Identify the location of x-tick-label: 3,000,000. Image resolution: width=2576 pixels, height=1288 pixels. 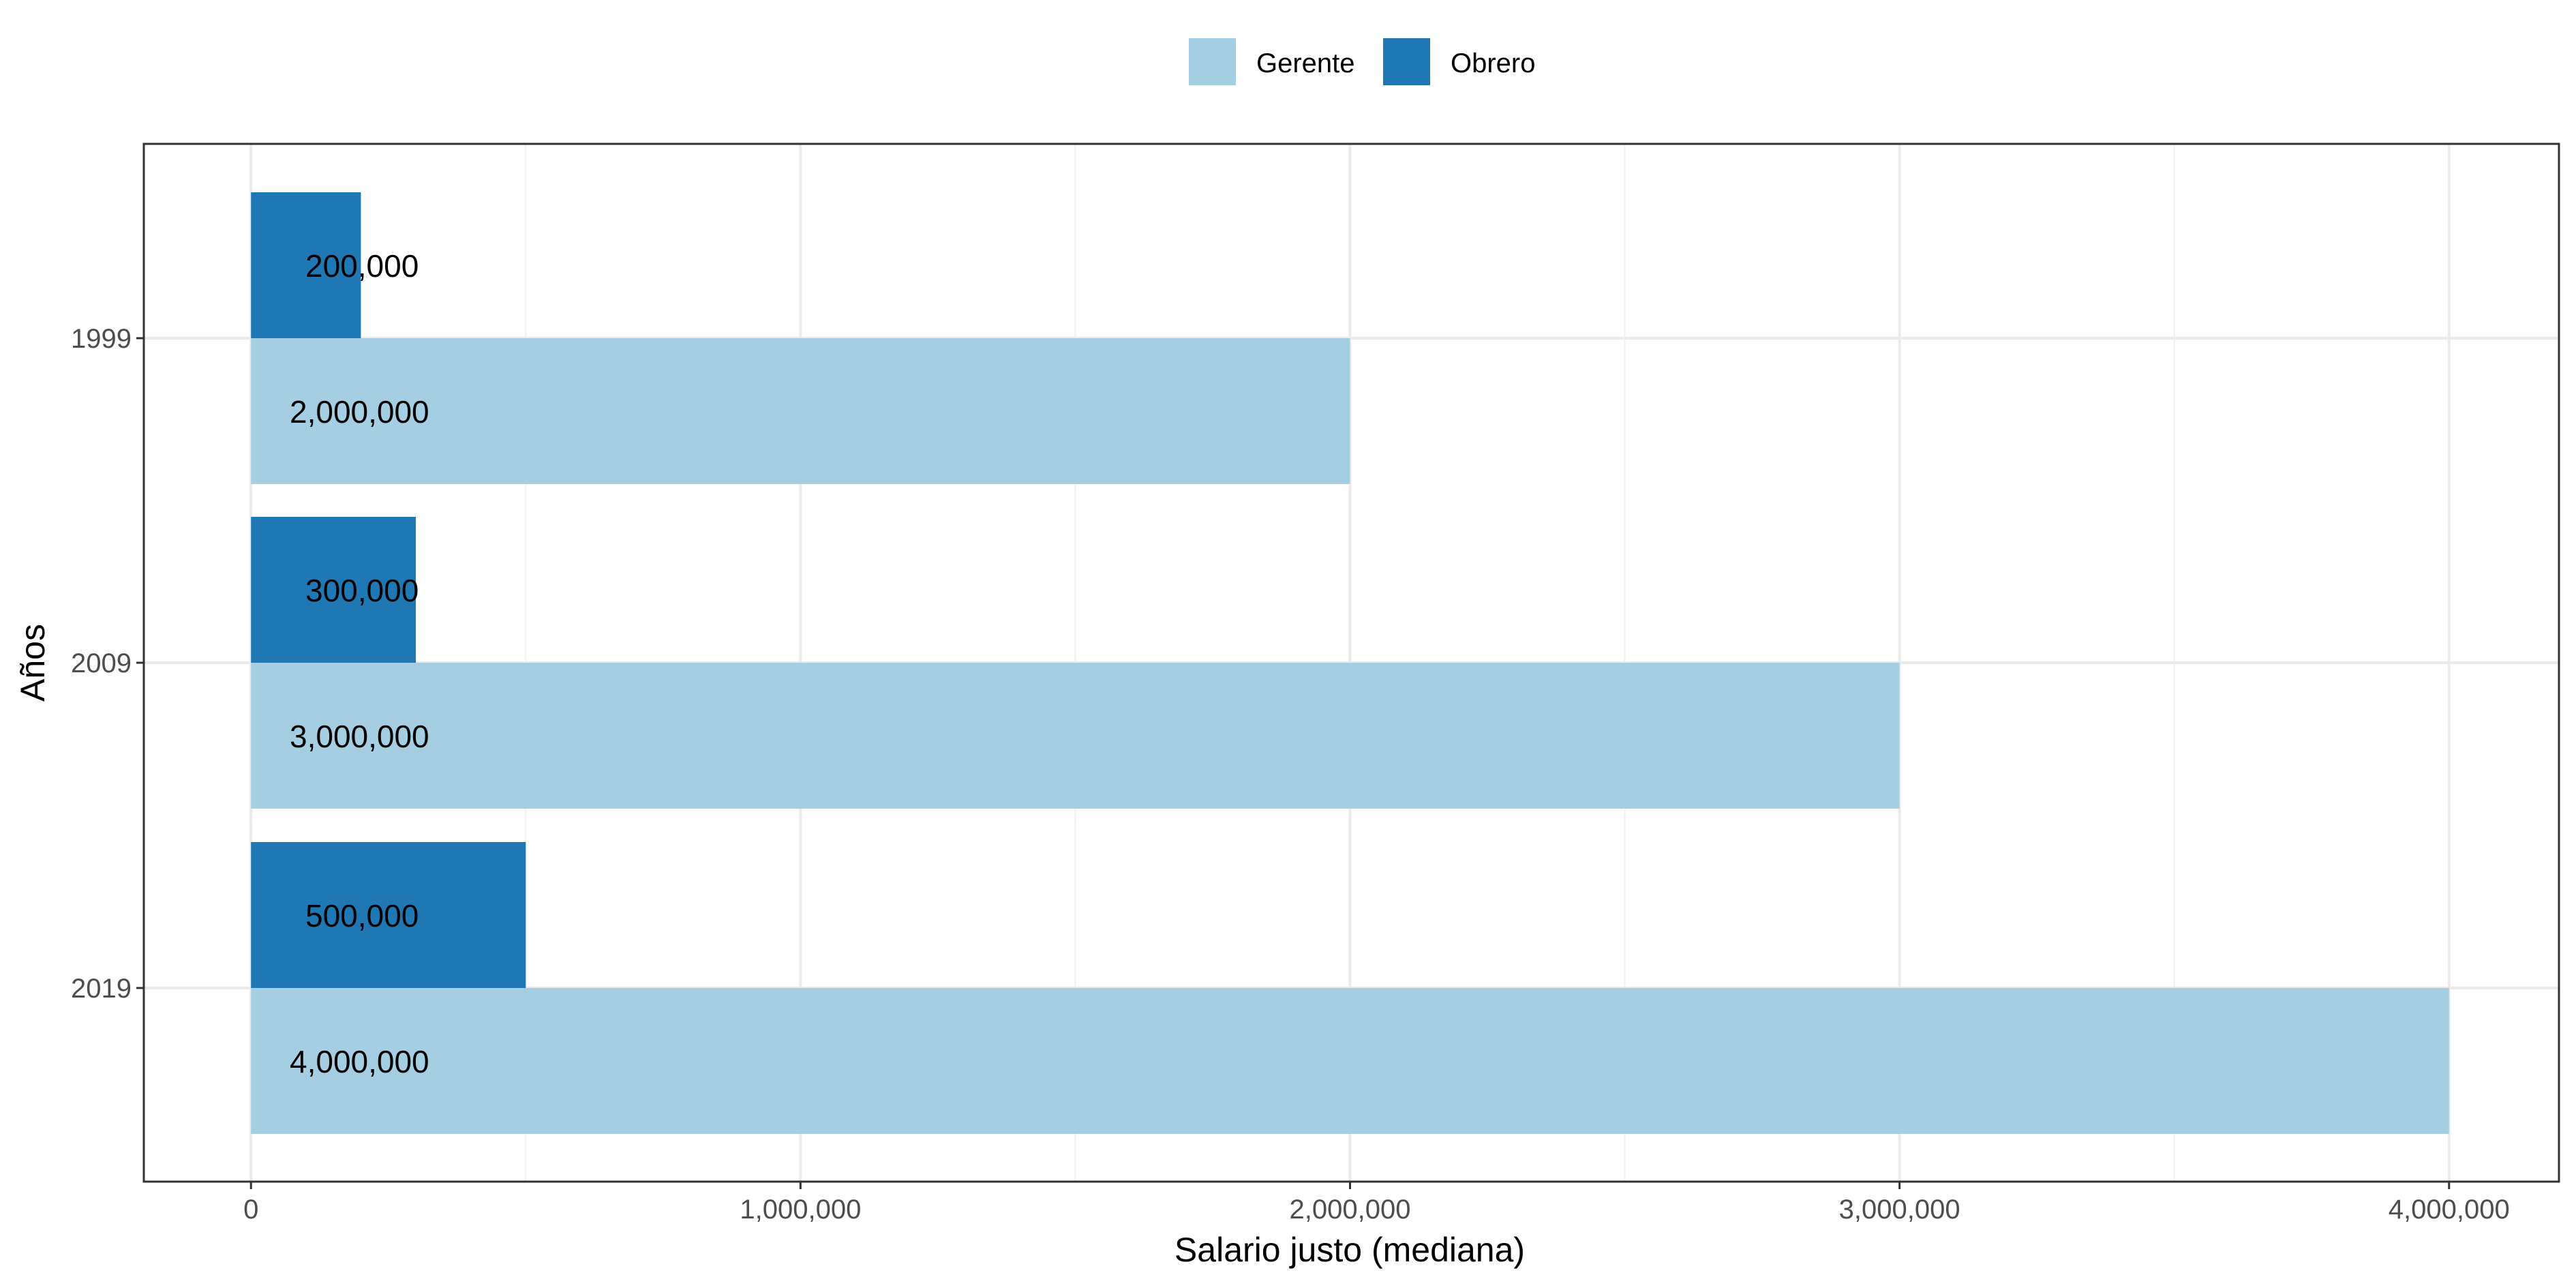
(1899, 1210).